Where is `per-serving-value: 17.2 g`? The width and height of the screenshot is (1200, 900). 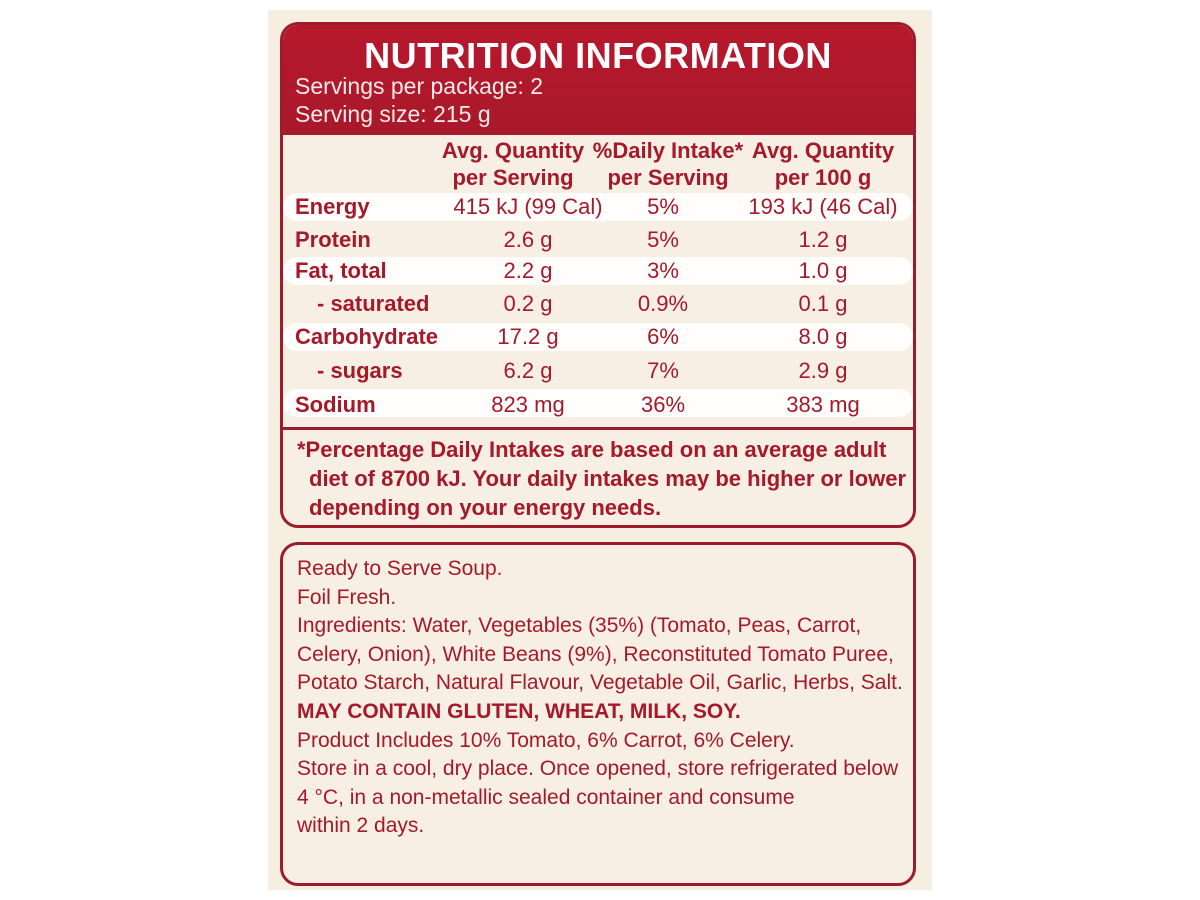 per-serving-value: 17.2 g is located at coordinates (528, 336).